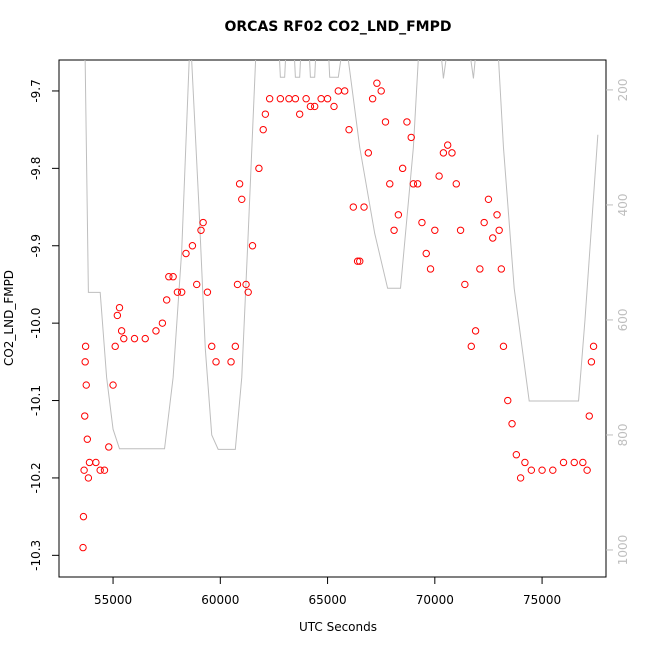  I want to click on x-tick-label: 70000, so click(435, 600).